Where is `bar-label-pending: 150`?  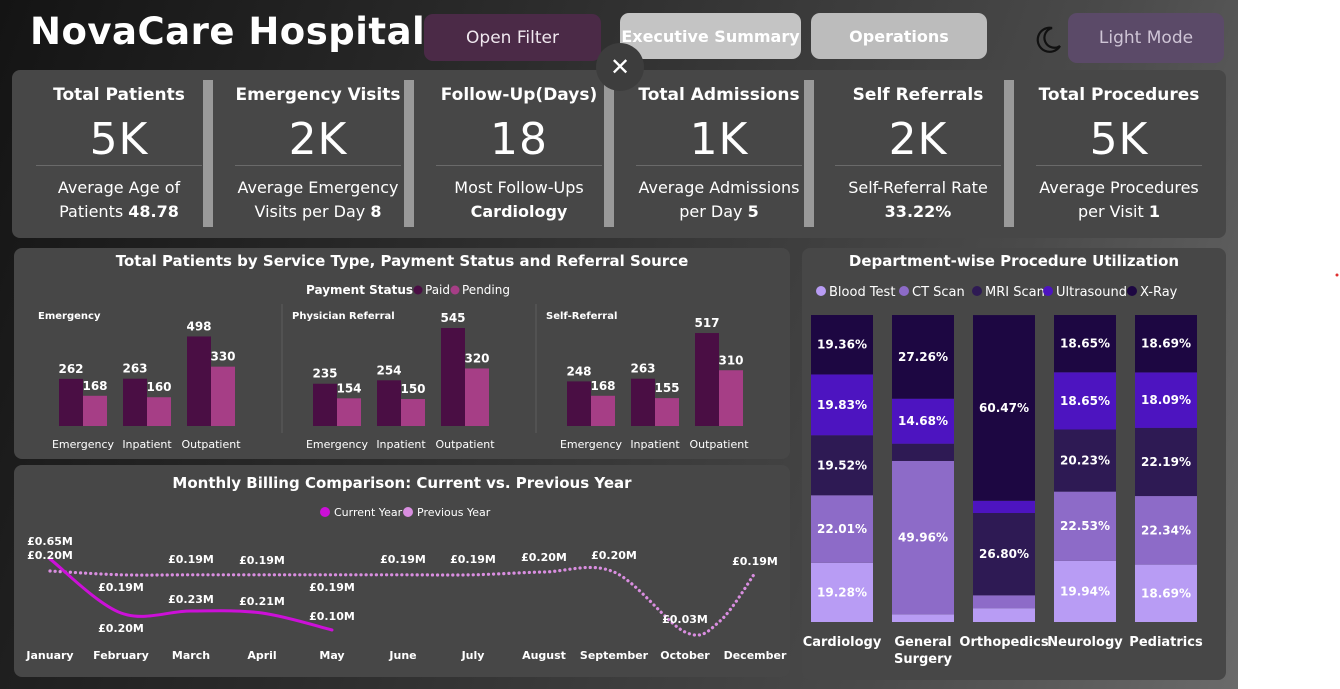
bar-label-pending: 150 is located at coordinates (412, 389).